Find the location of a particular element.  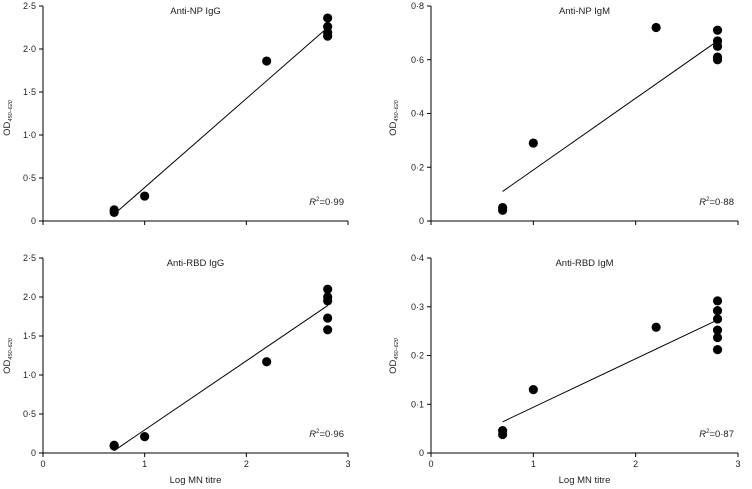

y-tick-label: 0·6 is located at coordinates (417, 60).